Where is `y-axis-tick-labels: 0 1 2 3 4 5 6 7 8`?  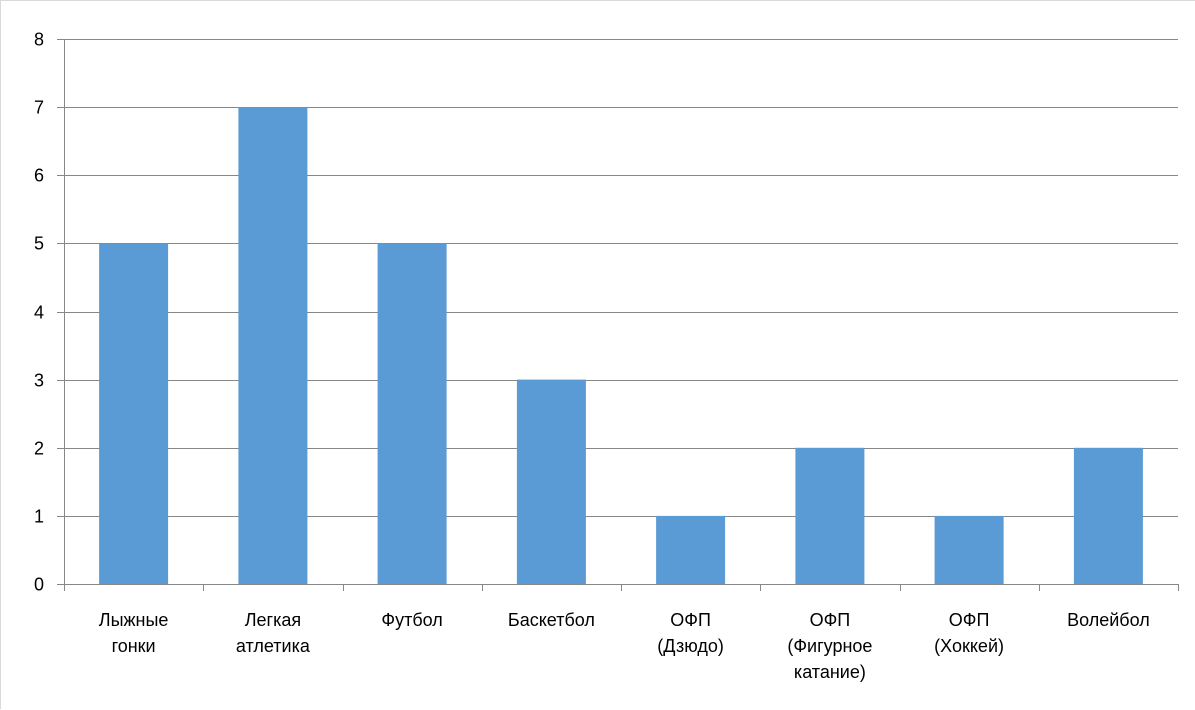
y-axis-tick-labels: 0 1 2 3 4 5 6 7 8 is located at coordinates (39, 312).